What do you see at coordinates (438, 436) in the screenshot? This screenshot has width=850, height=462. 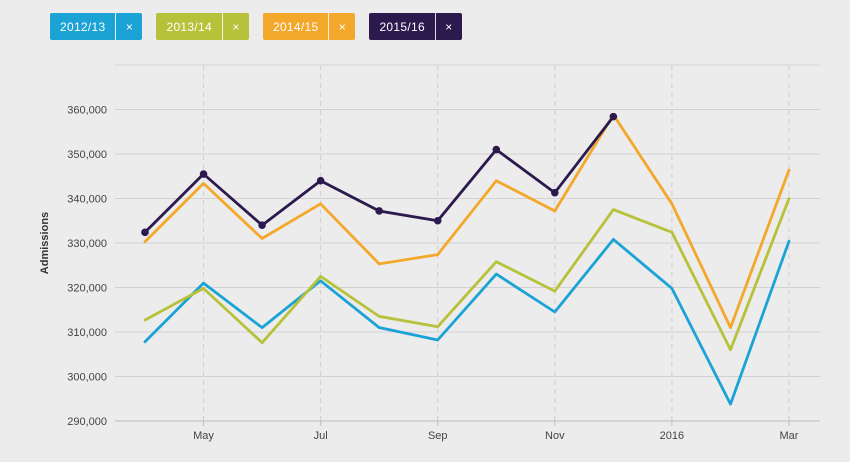 I see `x-tick-label: Sep` at bounding box center [438, 436].